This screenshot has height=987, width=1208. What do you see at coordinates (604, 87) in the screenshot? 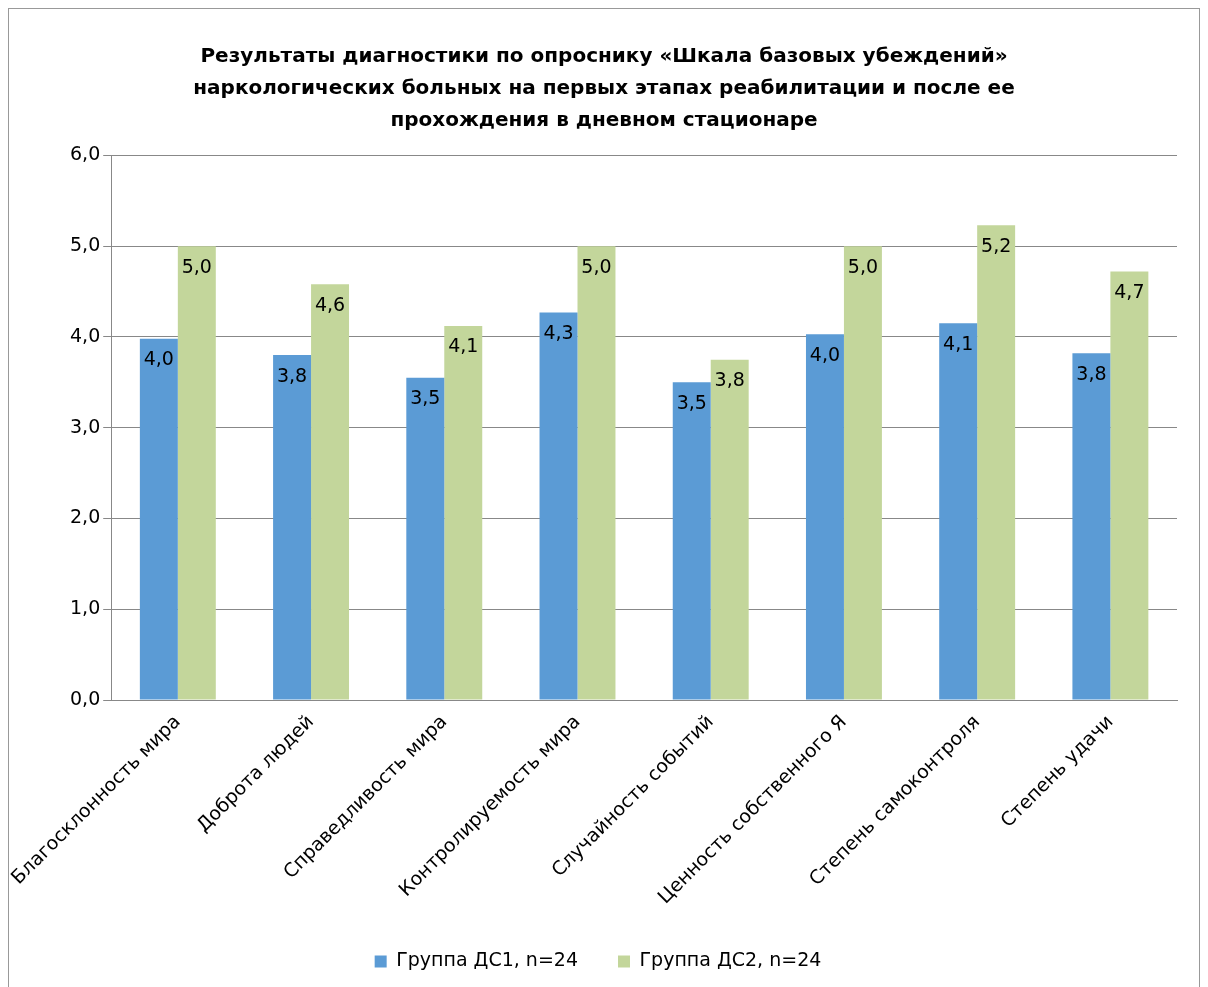
I see `chart-title: Результаты диагностики по опроснику «Шкала базовых убеждений» наркологических больных на первых этапах реабилитации и после ее прохождения в дневном стационаре` at bounding box center [604, 87].